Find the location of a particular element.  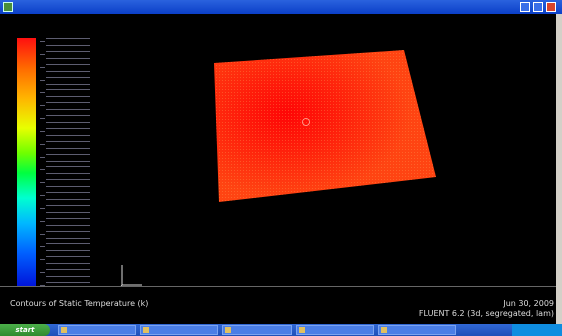

colormap-legend-bar is located at coordinates (26, 163).